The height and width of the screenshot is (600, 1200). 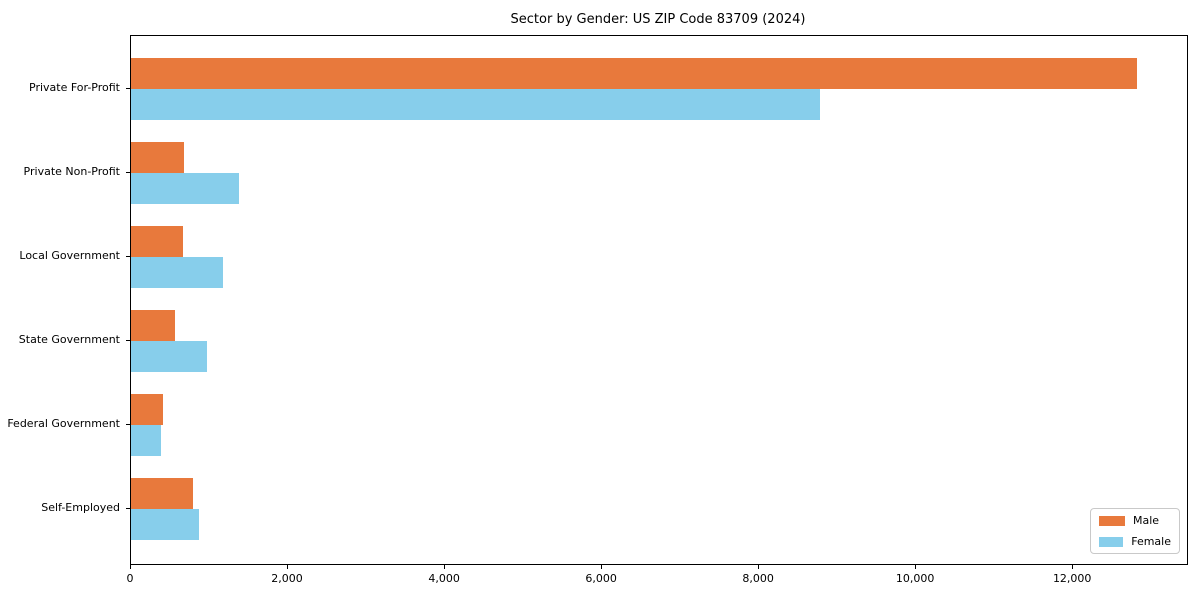 I want to click on bar-male-self-employed, so click(x=162, y=493).